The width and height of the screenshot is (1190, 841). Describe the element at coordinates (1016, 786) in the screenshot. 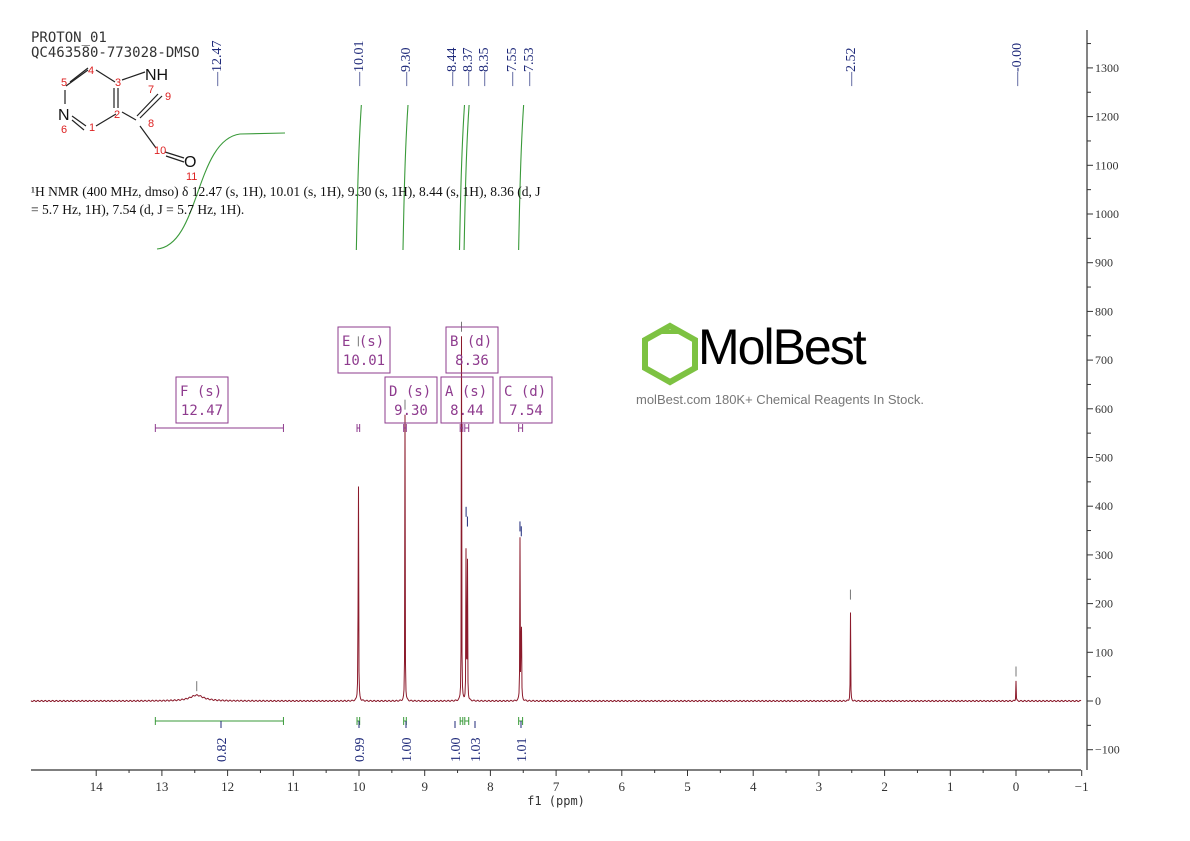

I see `x-tick-label: 0` at that location.